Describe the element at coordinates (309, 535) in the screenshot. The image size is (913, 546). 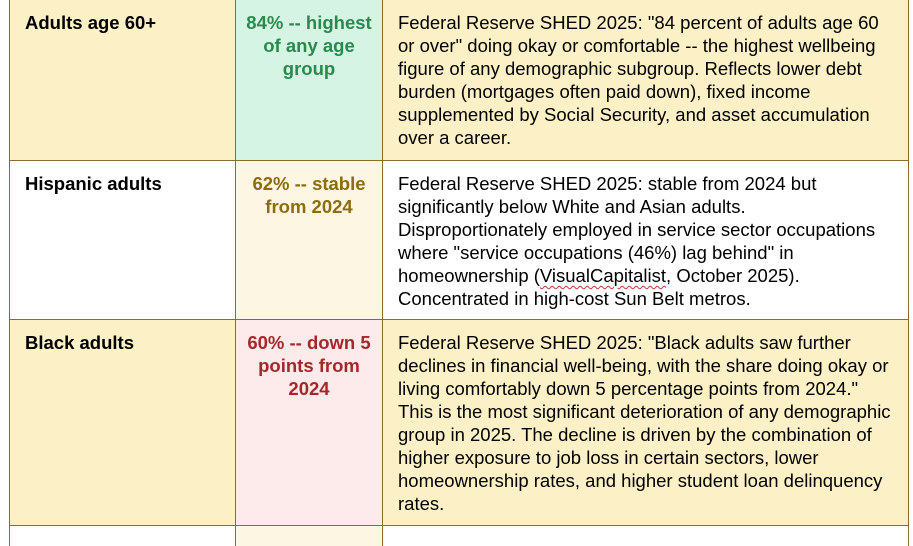
I see `stat-cell` at that location.